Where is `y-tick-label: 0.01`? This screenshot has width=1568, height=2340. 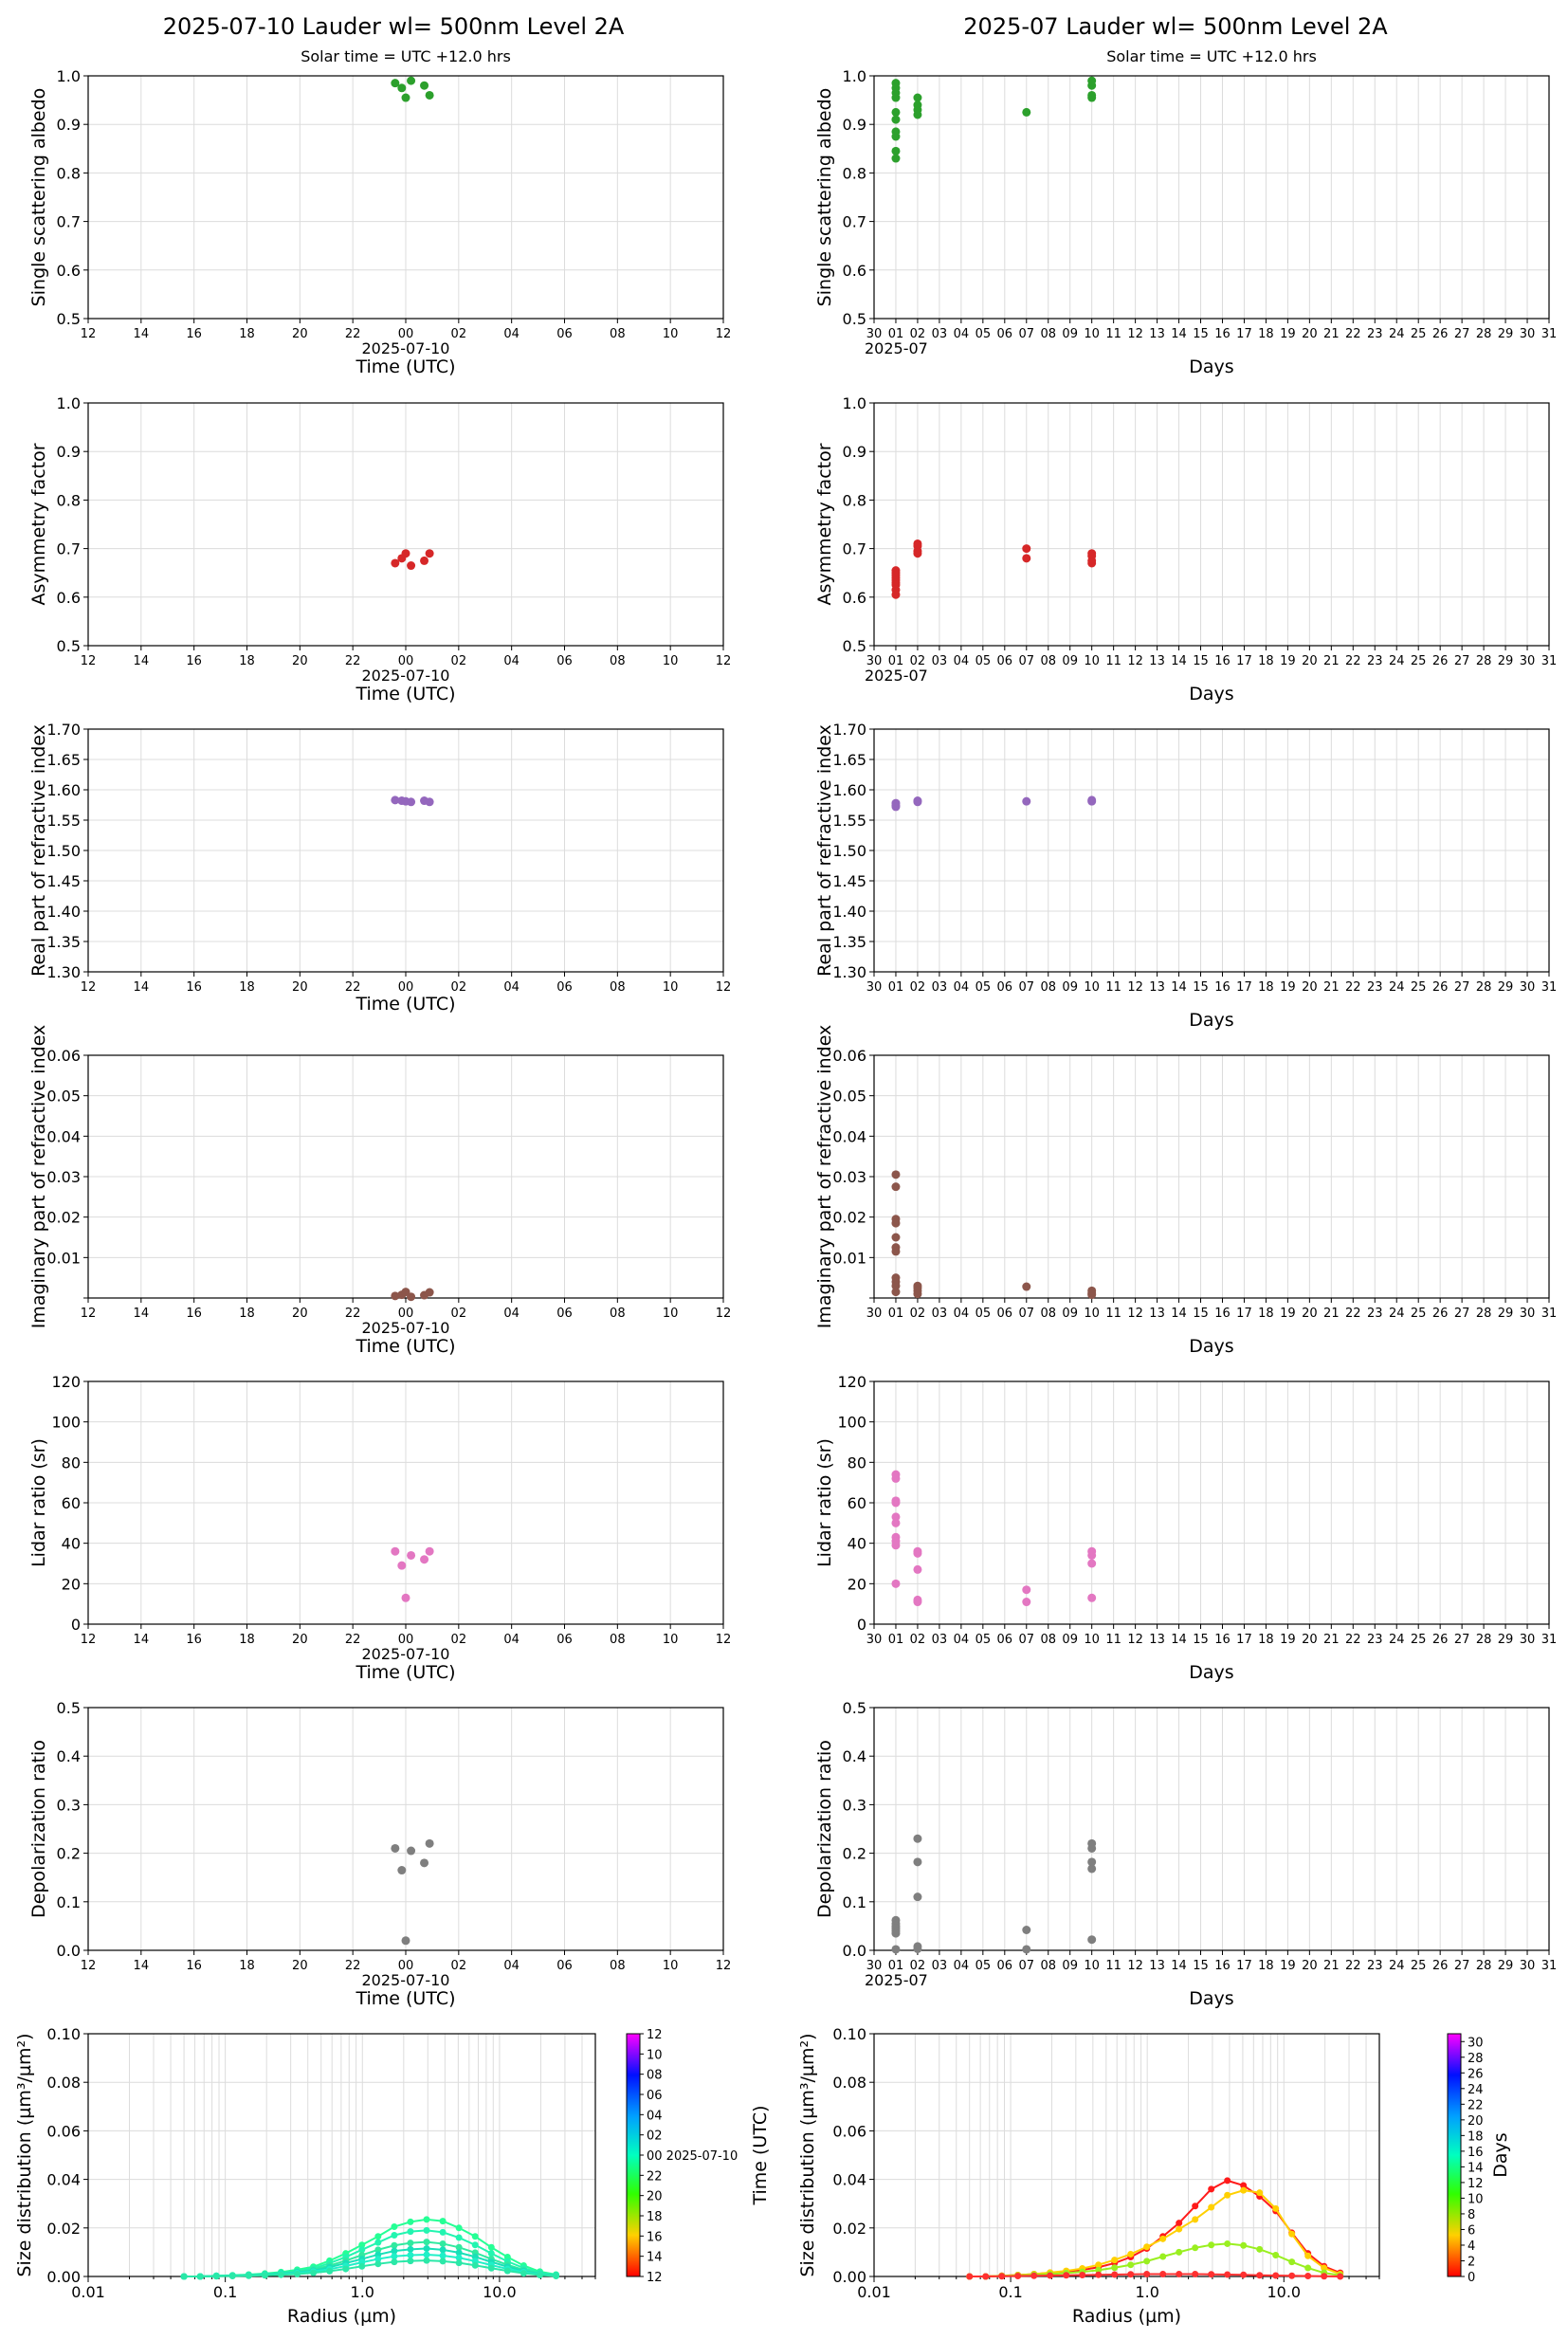
y-tick-label: 0.01 is located at coordinates (63, 1258).